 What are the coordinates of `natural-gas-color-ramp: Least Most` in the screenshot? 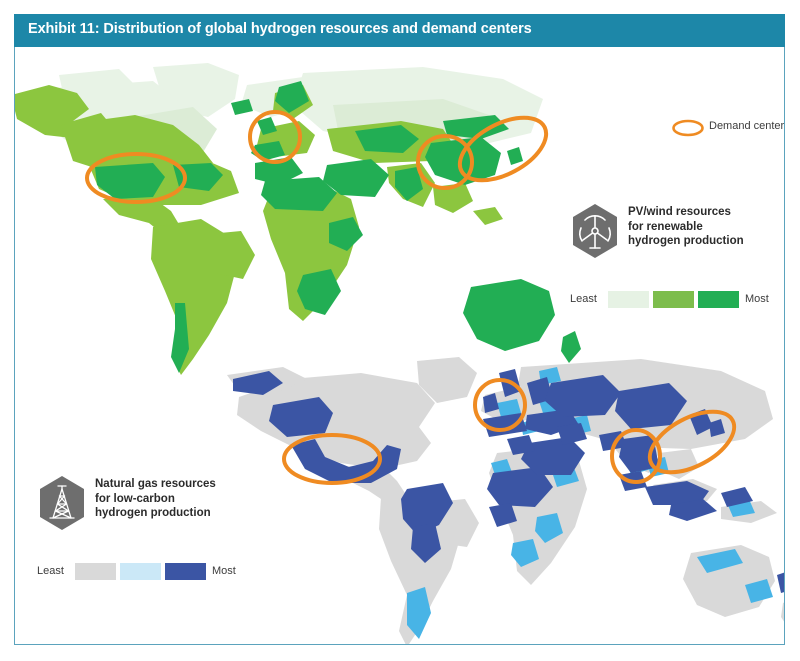 It's located at (152, 573).